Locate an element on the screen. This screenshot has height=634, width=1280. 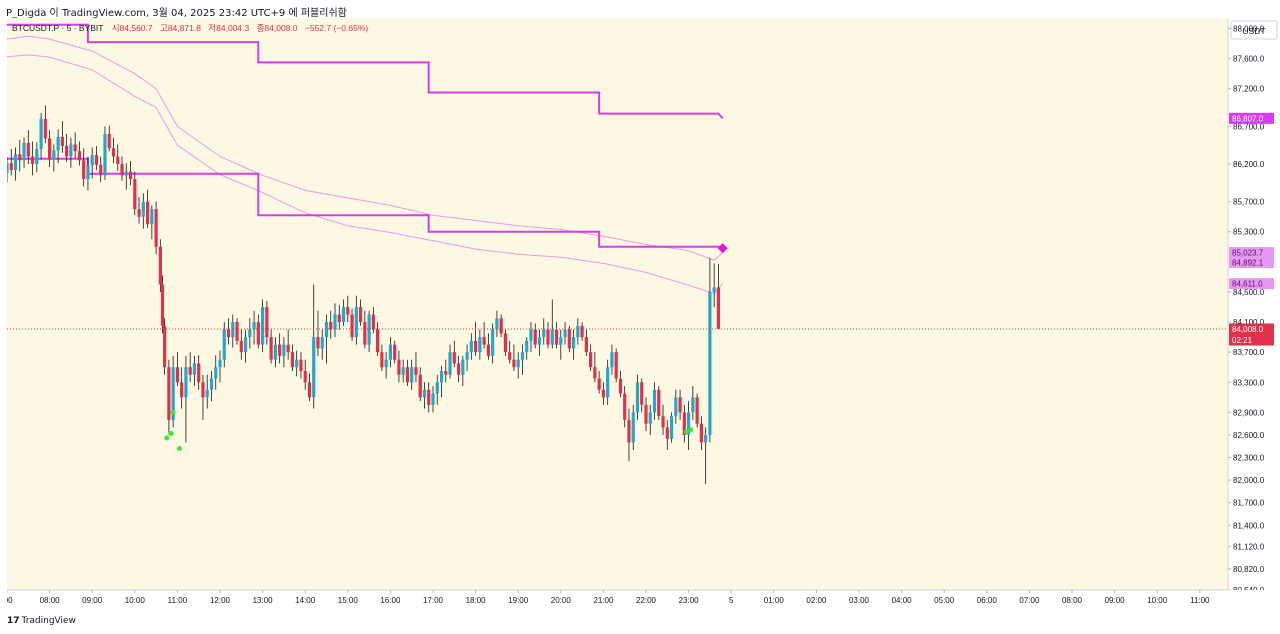
x-tick-label: 18:00 is located at coordinates (476, 600).